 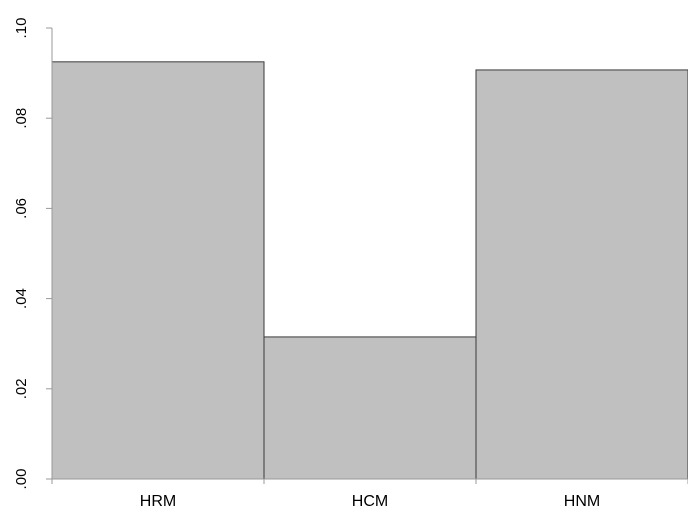 What do you see at coordinates (582, 501) in the screenshot?
I see `x-tick-label: HNM` at bounding box center [582, 501].